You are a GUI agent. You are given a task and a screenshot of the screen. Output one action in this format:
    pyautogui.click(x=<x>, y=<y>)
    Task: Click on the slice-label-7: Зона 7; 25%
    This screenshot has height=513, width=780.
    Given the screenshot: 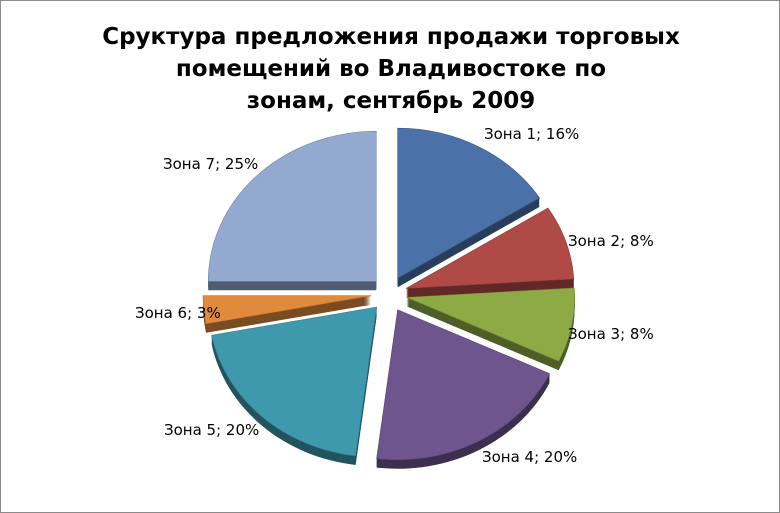 What is the action you would take?
    pyautogui.click(x=210, y=164)
    